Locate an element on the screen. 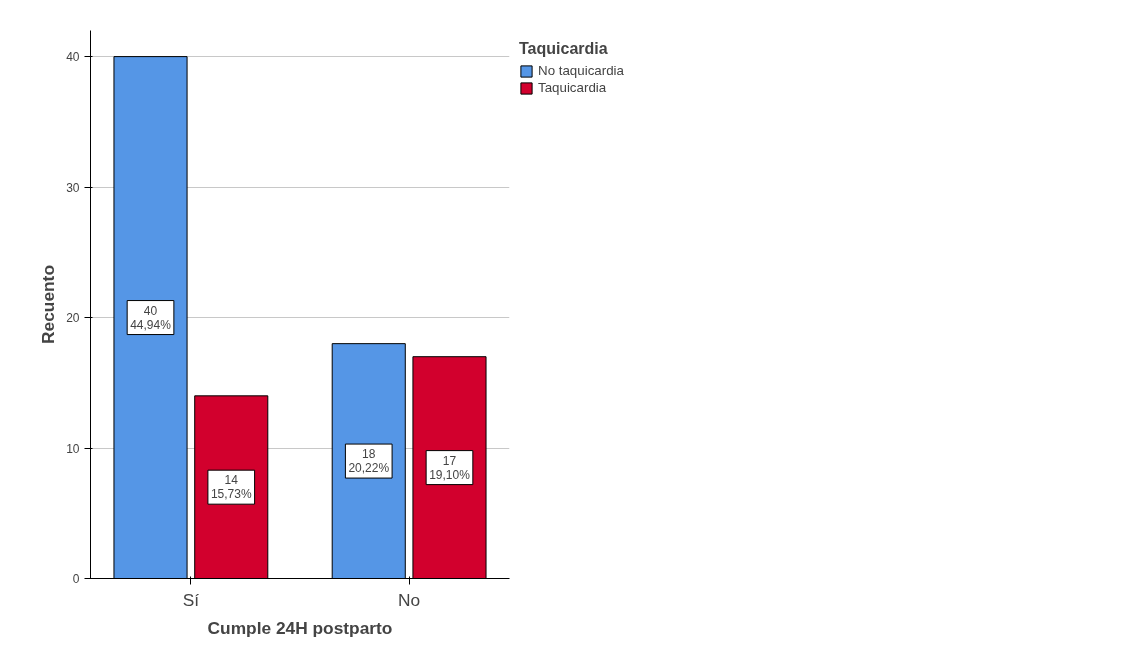 This screenshot has height=652, width=1132. y-tick-label: 0 is located at coordinates (76, 579).